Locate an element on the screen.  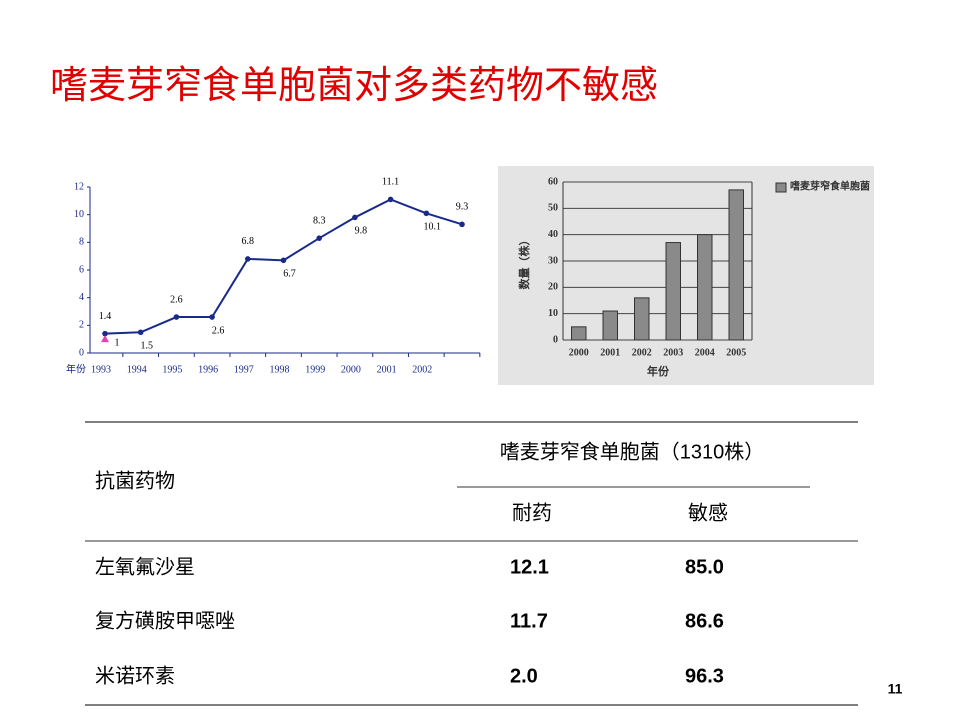
y-tick-label: 2 is located at coordinates (81, 325).